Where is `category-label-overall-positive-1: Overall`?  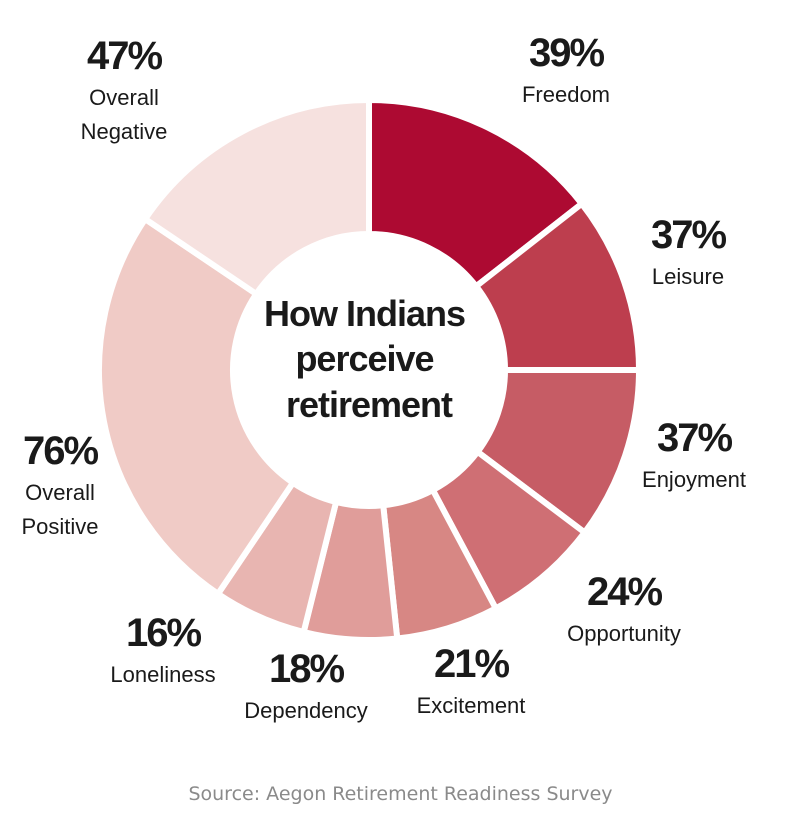
category-label-overall-positive-1: Overall is located at coordinates (60, 492).